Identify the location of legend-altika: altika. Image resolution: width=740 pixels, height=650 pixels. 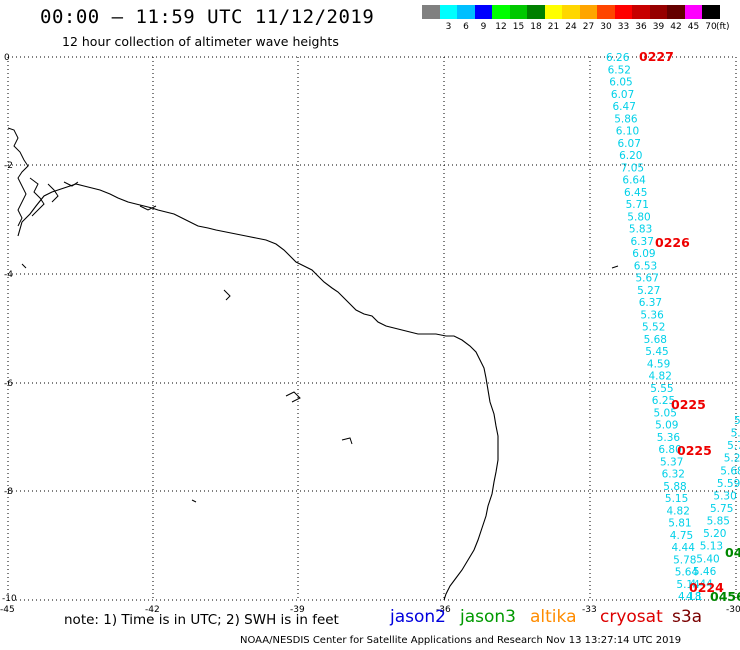
(553, 617).